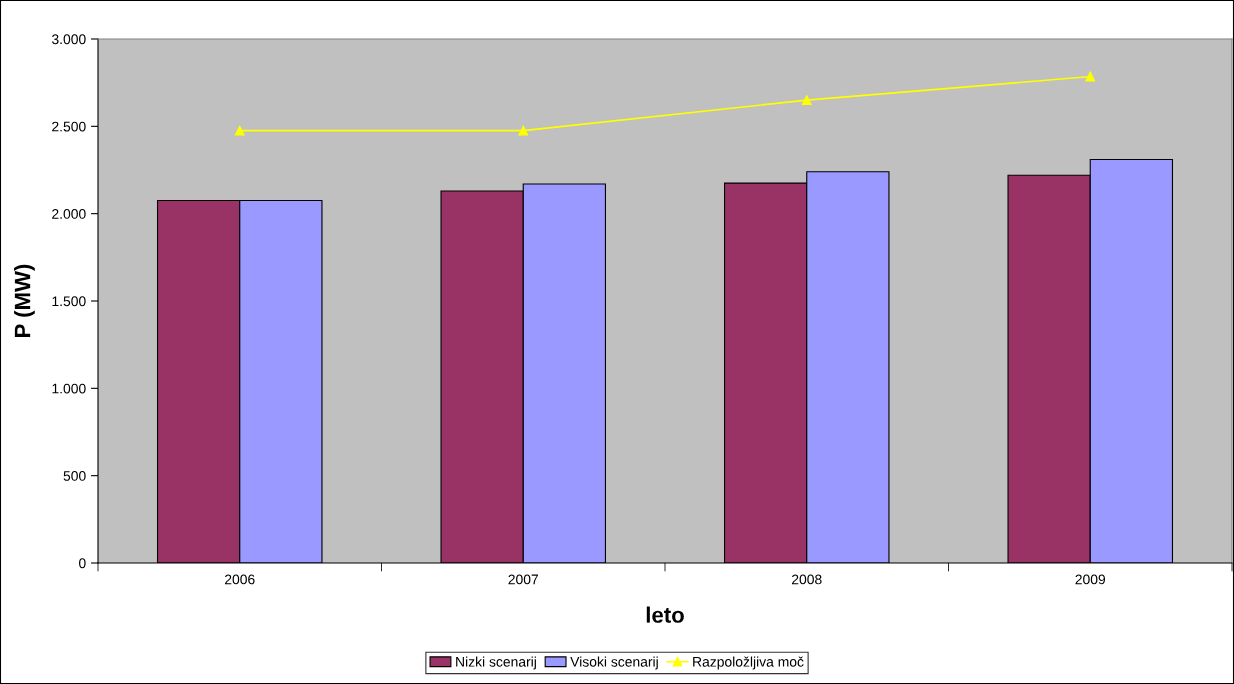 This screenshot has height=684, width=1234. Describe the element at coordinates (69, 126) in the screenshot. I see `y-tick-label: 2.500` at that location.